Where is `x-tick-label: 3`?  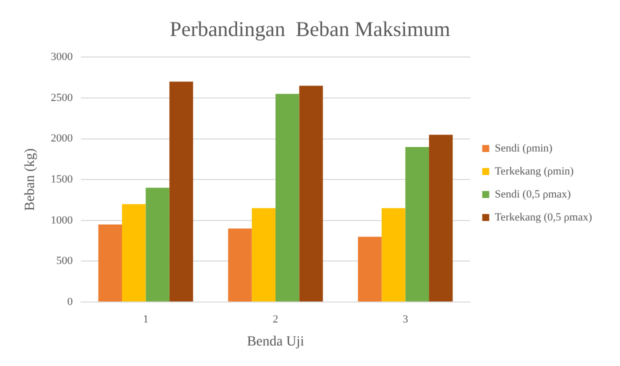
x-tick-label: 3 is located at coordinates (405, 319).